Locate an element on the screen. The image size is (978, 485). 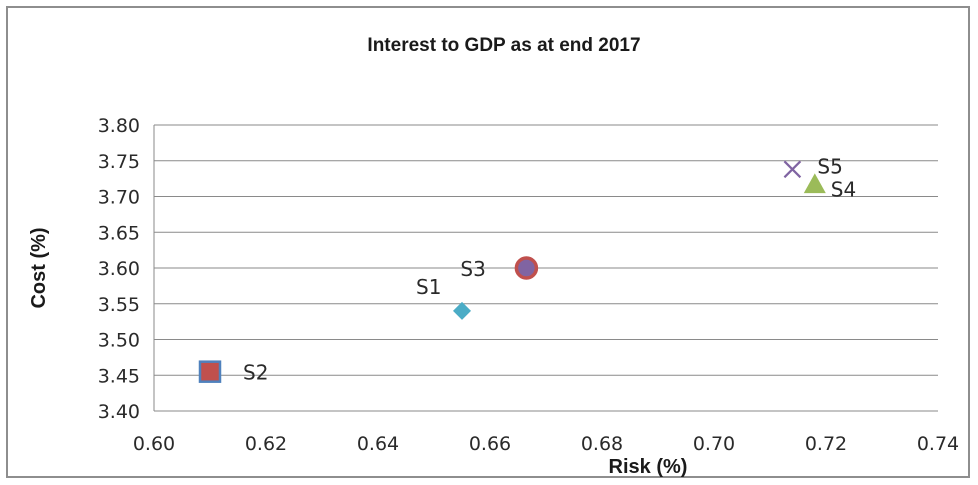
y-axis-ticks: 3.80 3.75 3.70 3.65 3.60 3.55 3.50 3.45 3.40 is located at coordinates (119, 269).